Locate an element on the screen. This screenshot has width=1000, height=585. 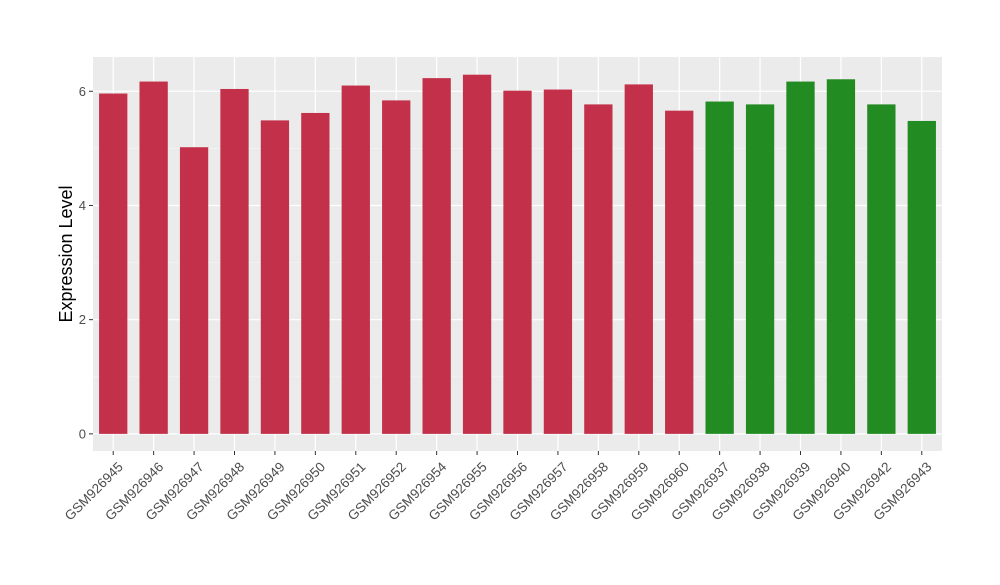
bar-GSM926960 is located at coordinates (679, 272).